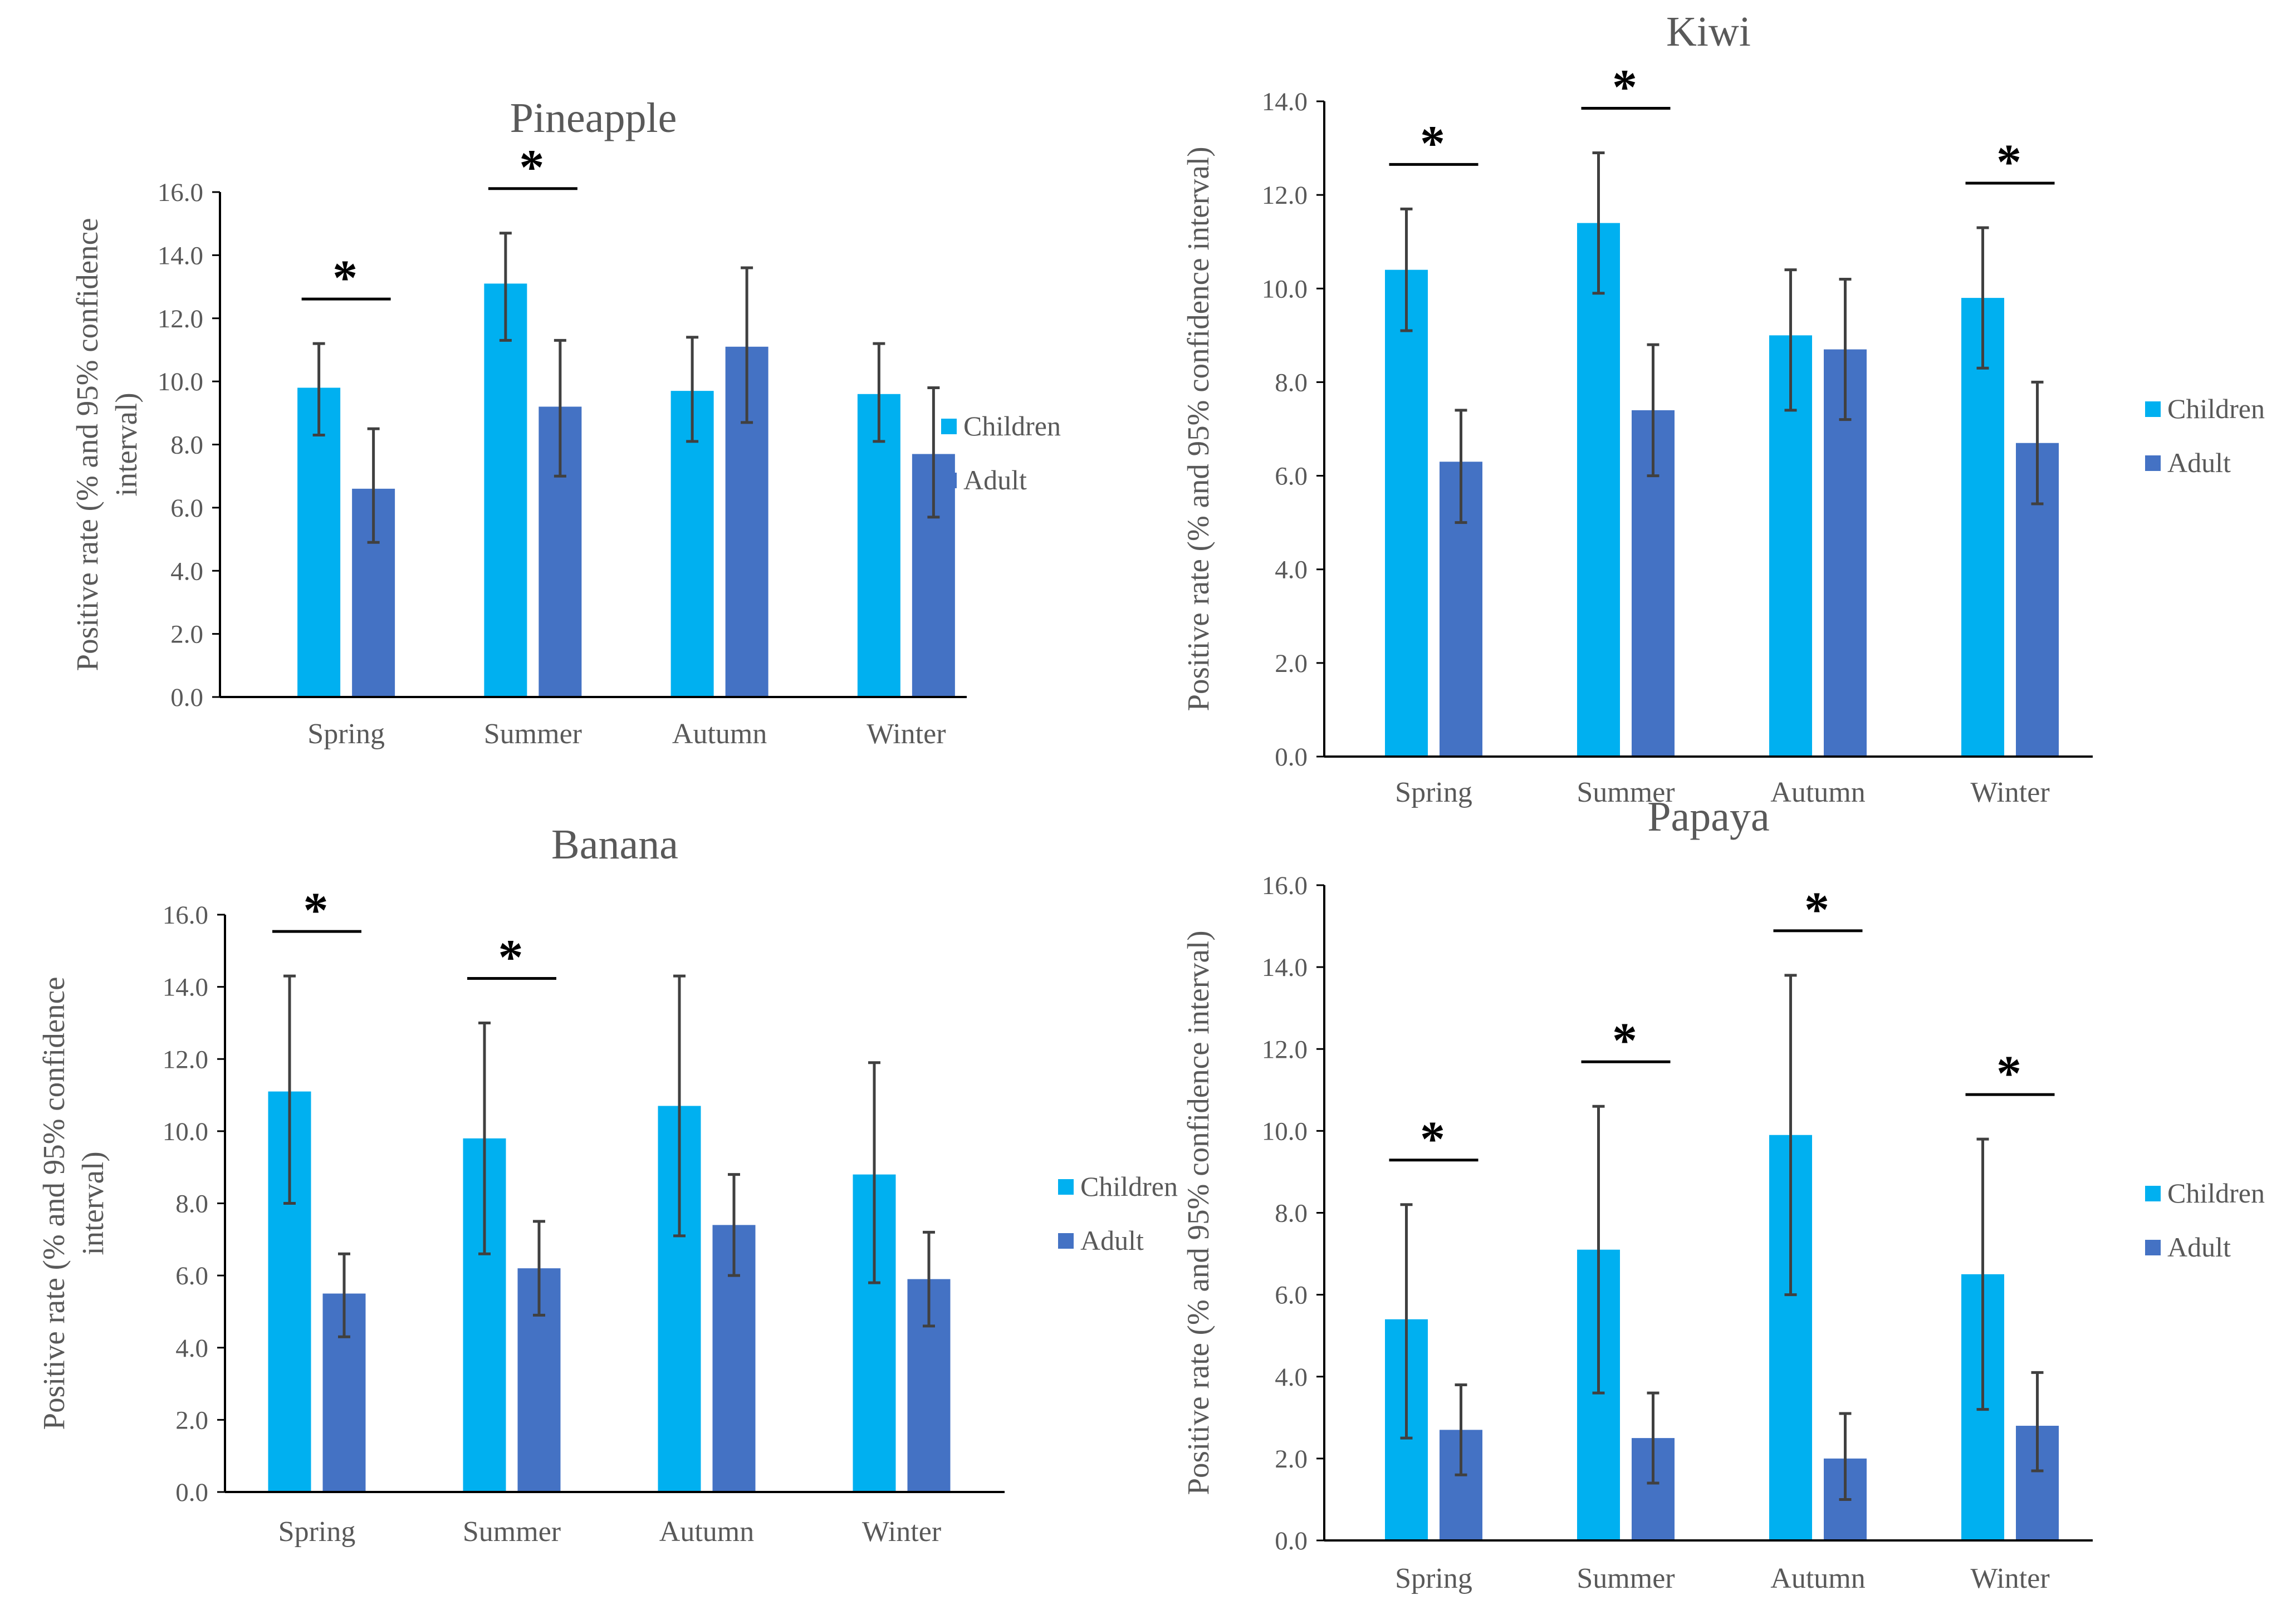 This screenshot has width=2296, height=1600. What do you see at coordinates (180, 381) in the screenshot?
I see `pineapple-y-tick-label: 10.0` at bounding box center [180, 381].